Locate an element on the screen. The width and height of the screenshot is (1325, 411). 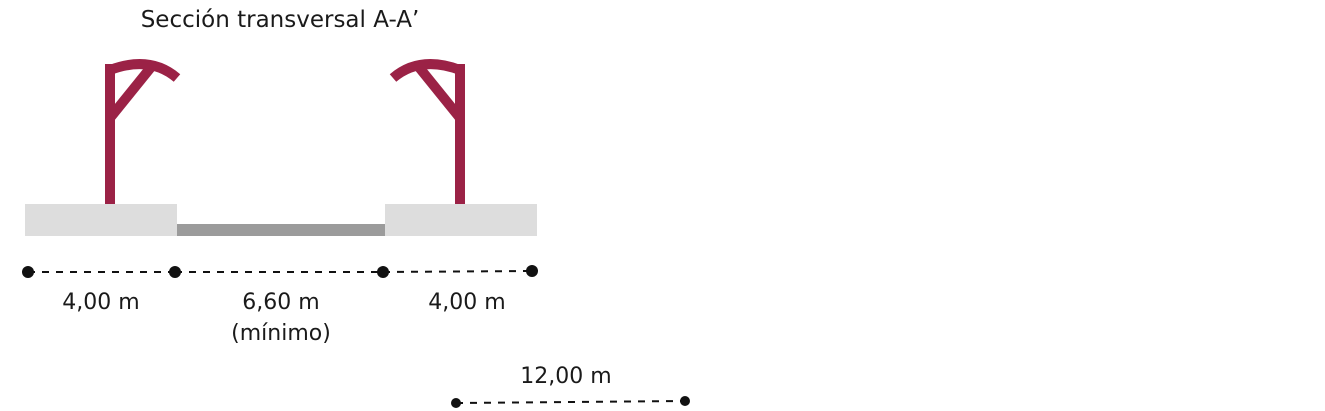
roadway is located at coordinates (281, 230).